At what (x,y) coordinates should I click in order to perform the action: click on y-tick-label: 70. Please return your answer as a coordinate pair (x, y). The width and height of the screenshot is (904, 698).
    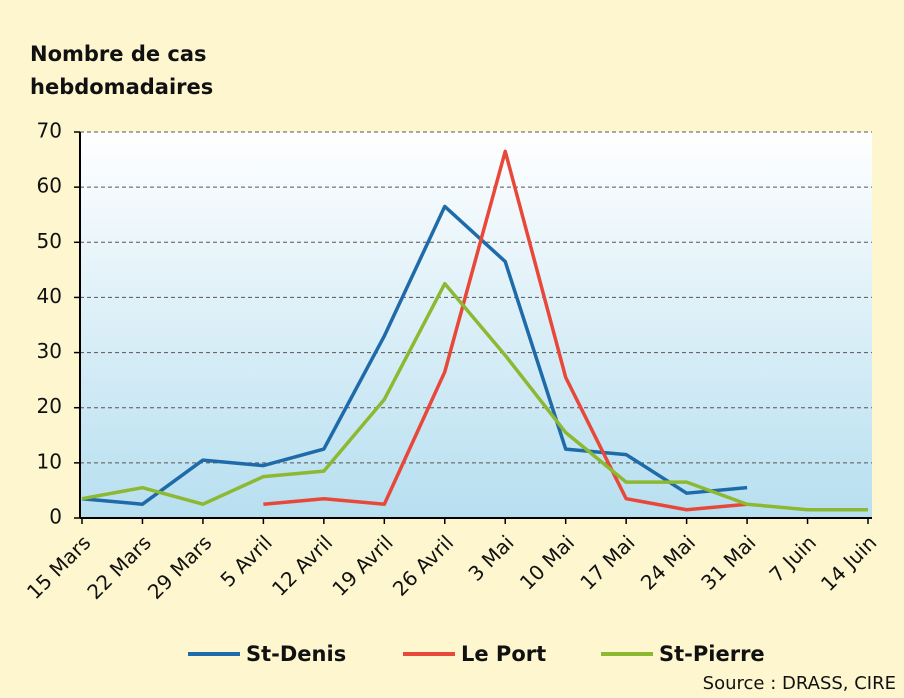
    Looking at the image, I should click on (49, 131).